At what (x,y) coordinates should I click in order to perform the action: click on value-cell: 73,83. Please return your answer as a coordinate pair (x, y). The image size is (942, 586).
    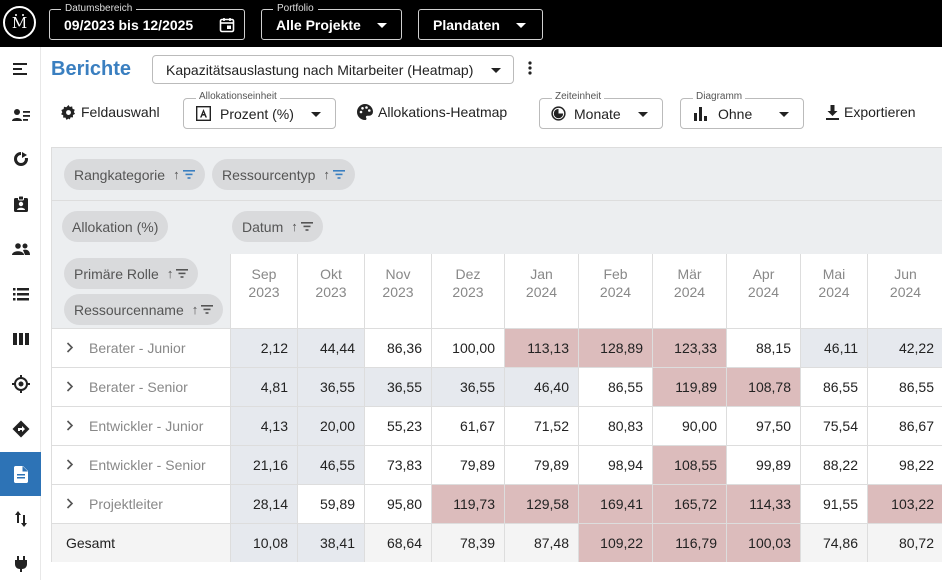
    Looking at the image, I should click on (397, 465).